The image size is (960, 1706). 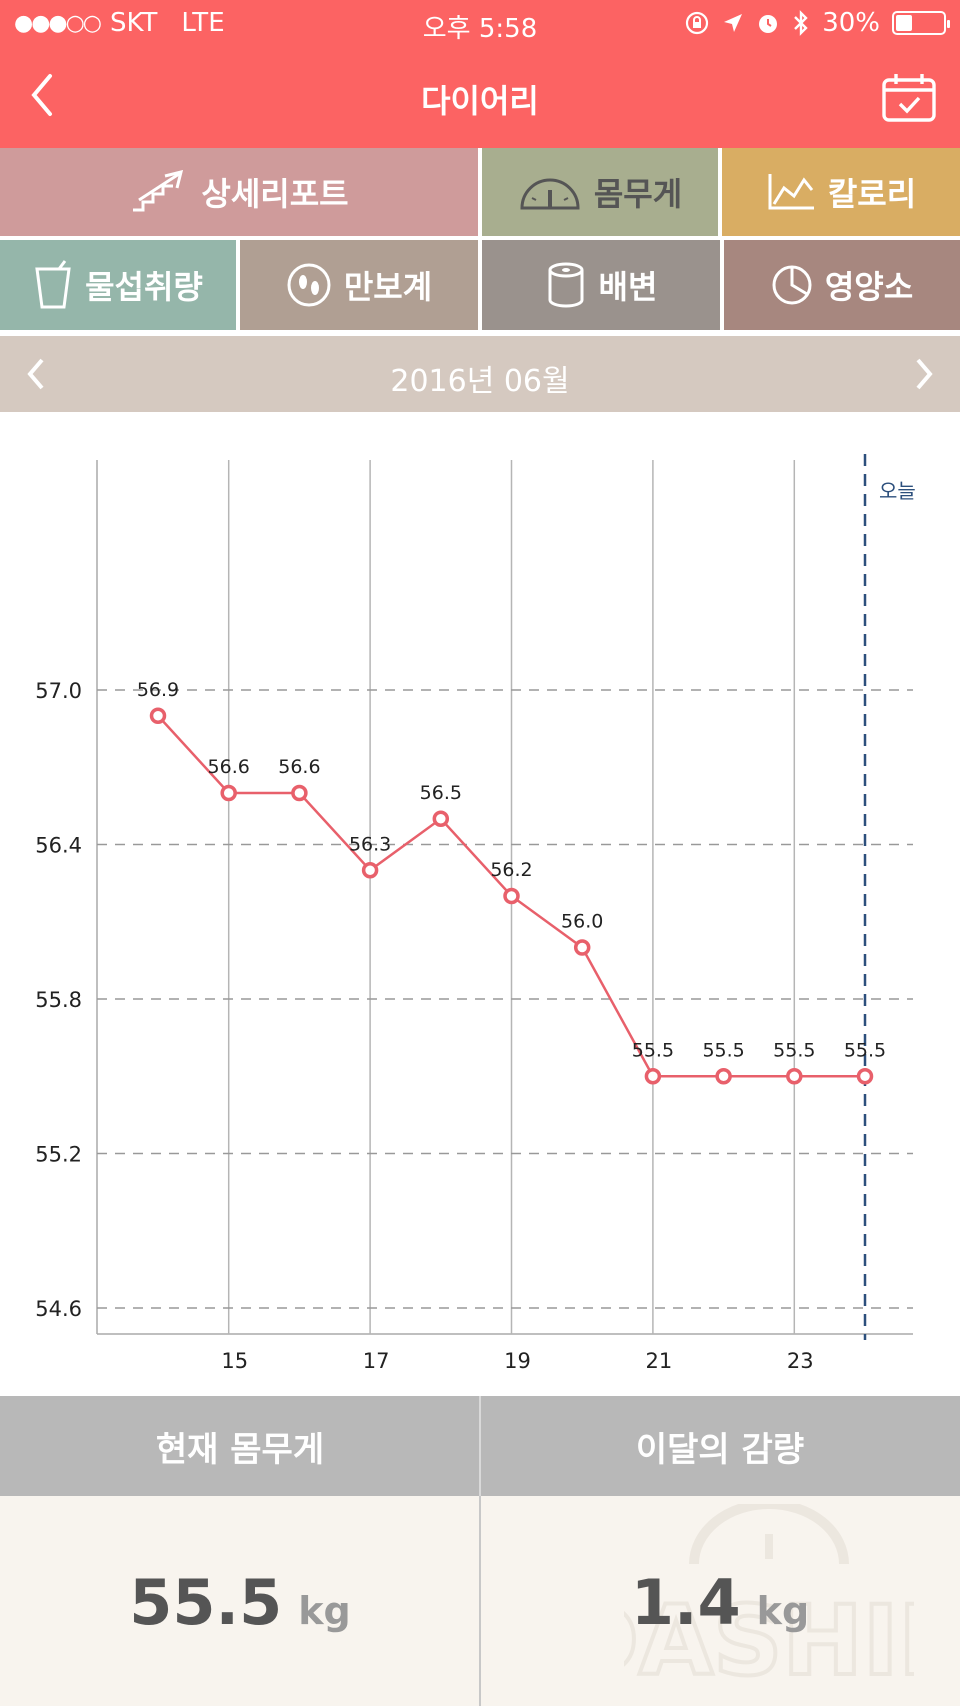 I want to click on toilet-paper-icon, so click(x=566, y=285).